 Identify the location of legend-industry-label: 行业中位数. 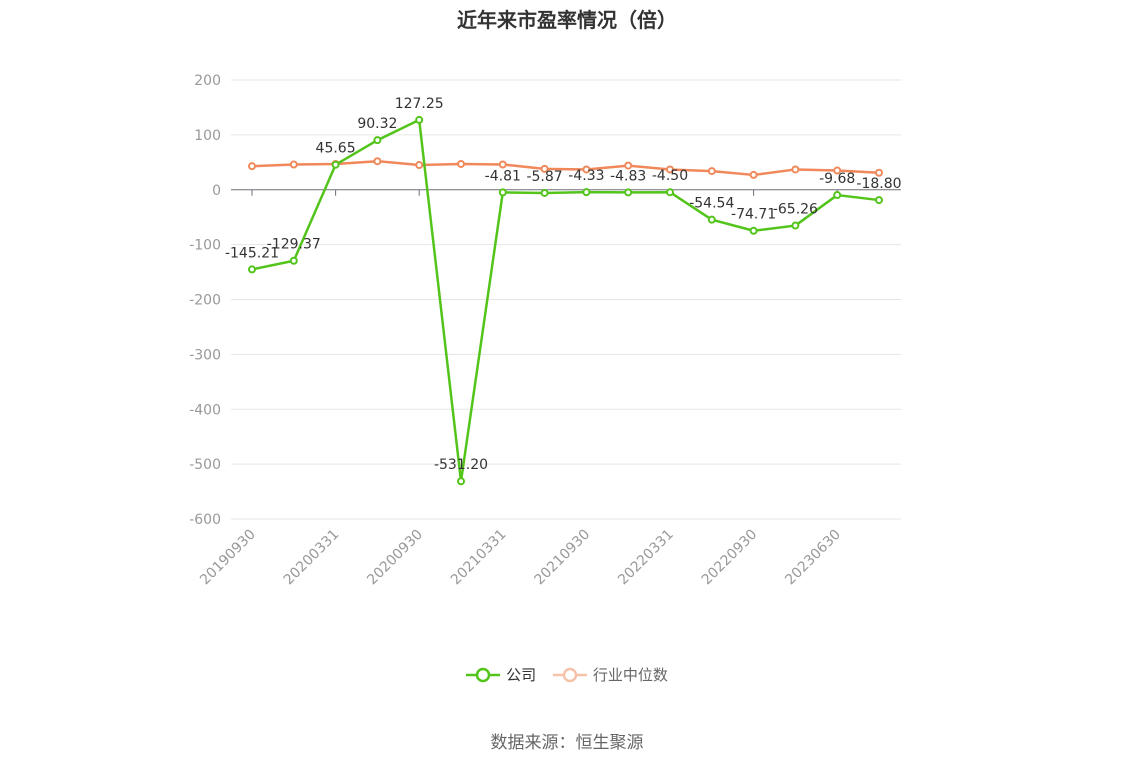
(630, 675).